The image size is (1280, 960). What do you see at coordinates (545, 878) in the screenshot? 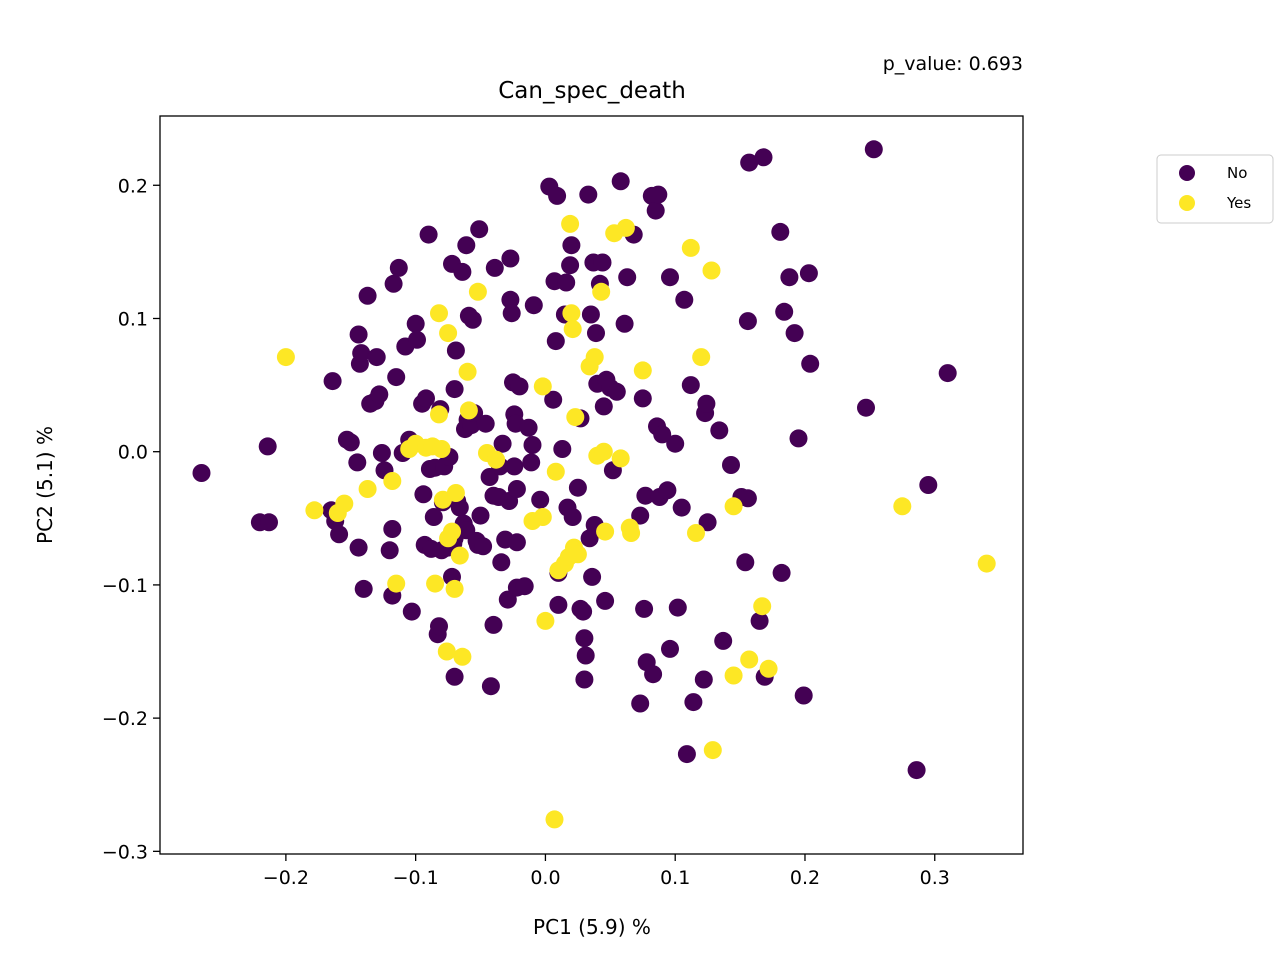
I see `x-tick-label: 0.0` at bounding box center [545, 878].